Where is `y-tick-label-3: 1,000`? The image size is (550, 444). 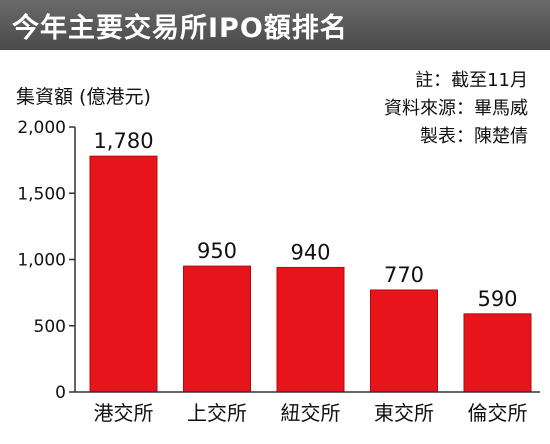
y-tick-label-3: 1,000 is located at coordinates (41, 261).